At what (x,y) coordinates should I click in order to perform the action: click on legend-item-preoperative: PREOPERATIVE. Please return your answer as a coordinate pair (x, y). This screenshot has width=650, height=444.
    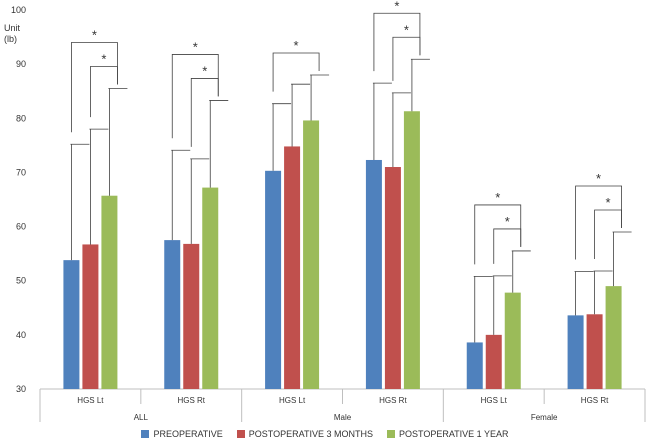
    Looking at the image, I should click on (182, 434).